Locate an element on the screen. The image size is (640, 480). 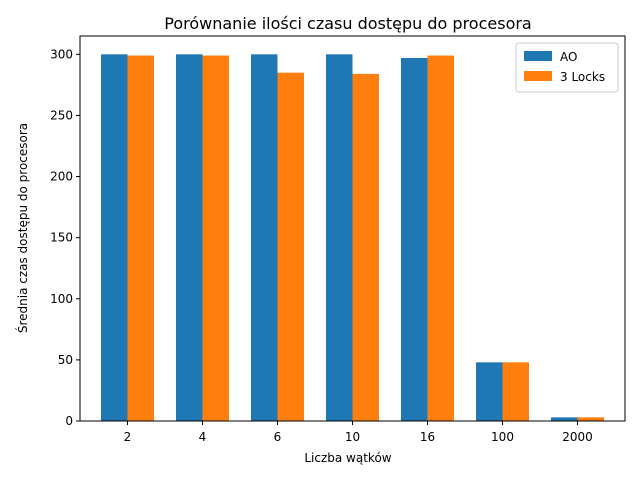
bar-3-locks-2000 is located at coordinates (590, 419).